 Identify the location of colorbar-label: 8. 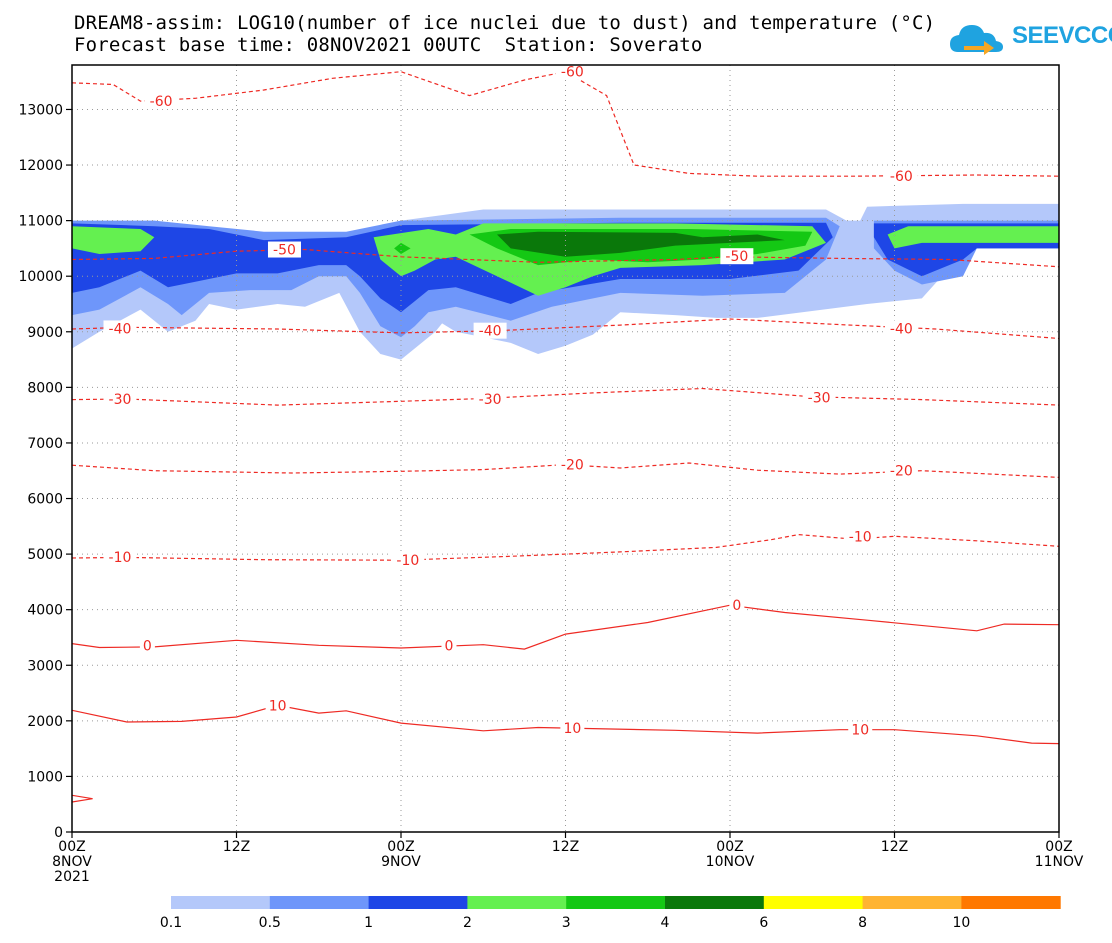
(862, 923).